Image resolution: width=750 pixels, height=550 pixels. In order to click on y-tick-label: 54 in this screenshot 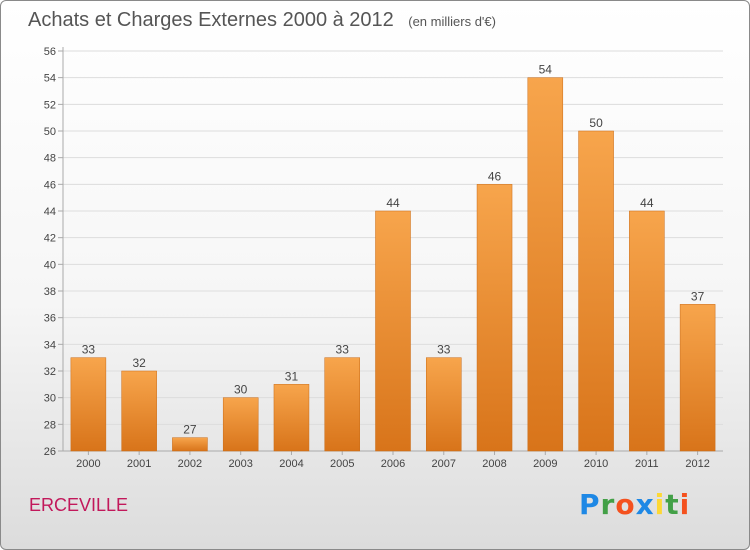, I will do `click(50, 79)`.